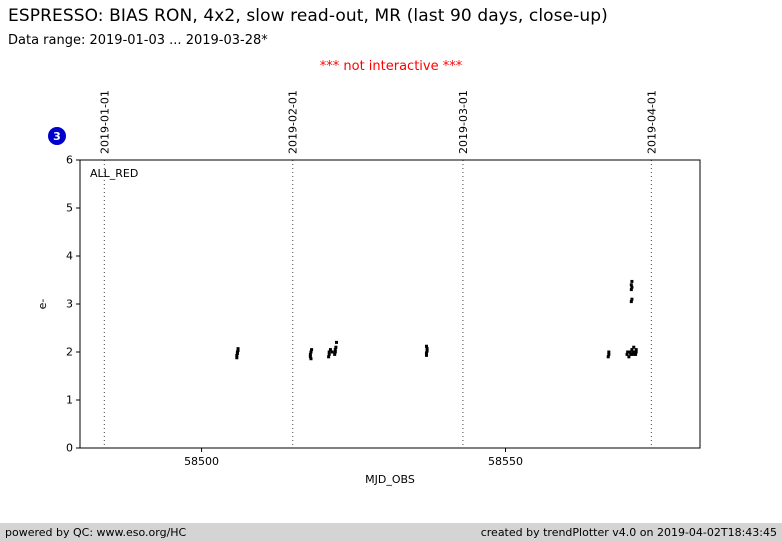 Image resolution: width=782 pixels, height=542 pixels. I want to click on y-tick-label: 3, so click(69, 304).